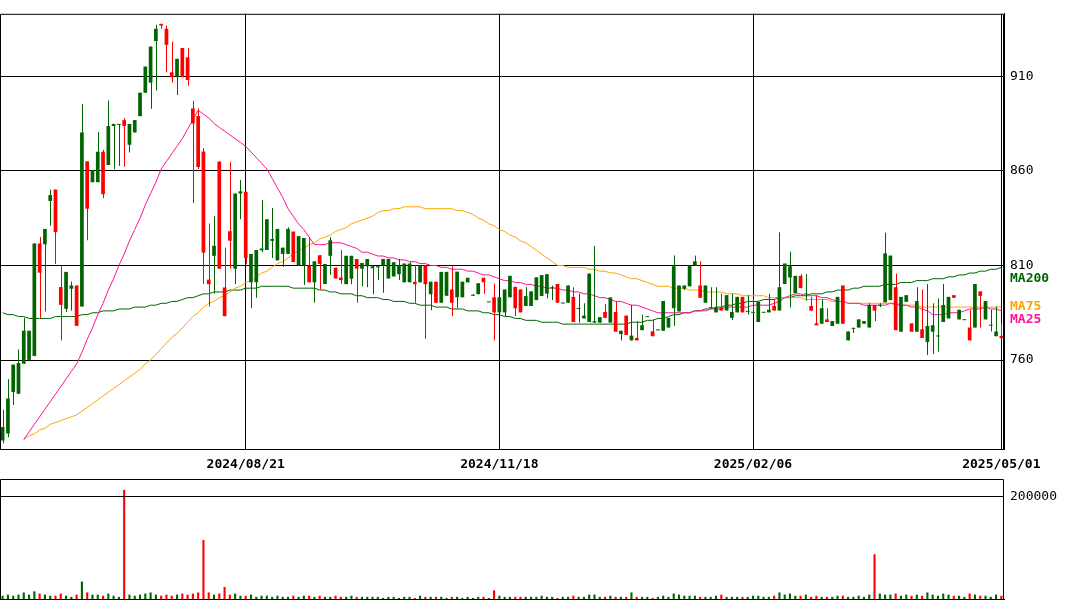 This screenshot has width=1065, height=600. I want to click on text: 200000, so click(1033, 495).